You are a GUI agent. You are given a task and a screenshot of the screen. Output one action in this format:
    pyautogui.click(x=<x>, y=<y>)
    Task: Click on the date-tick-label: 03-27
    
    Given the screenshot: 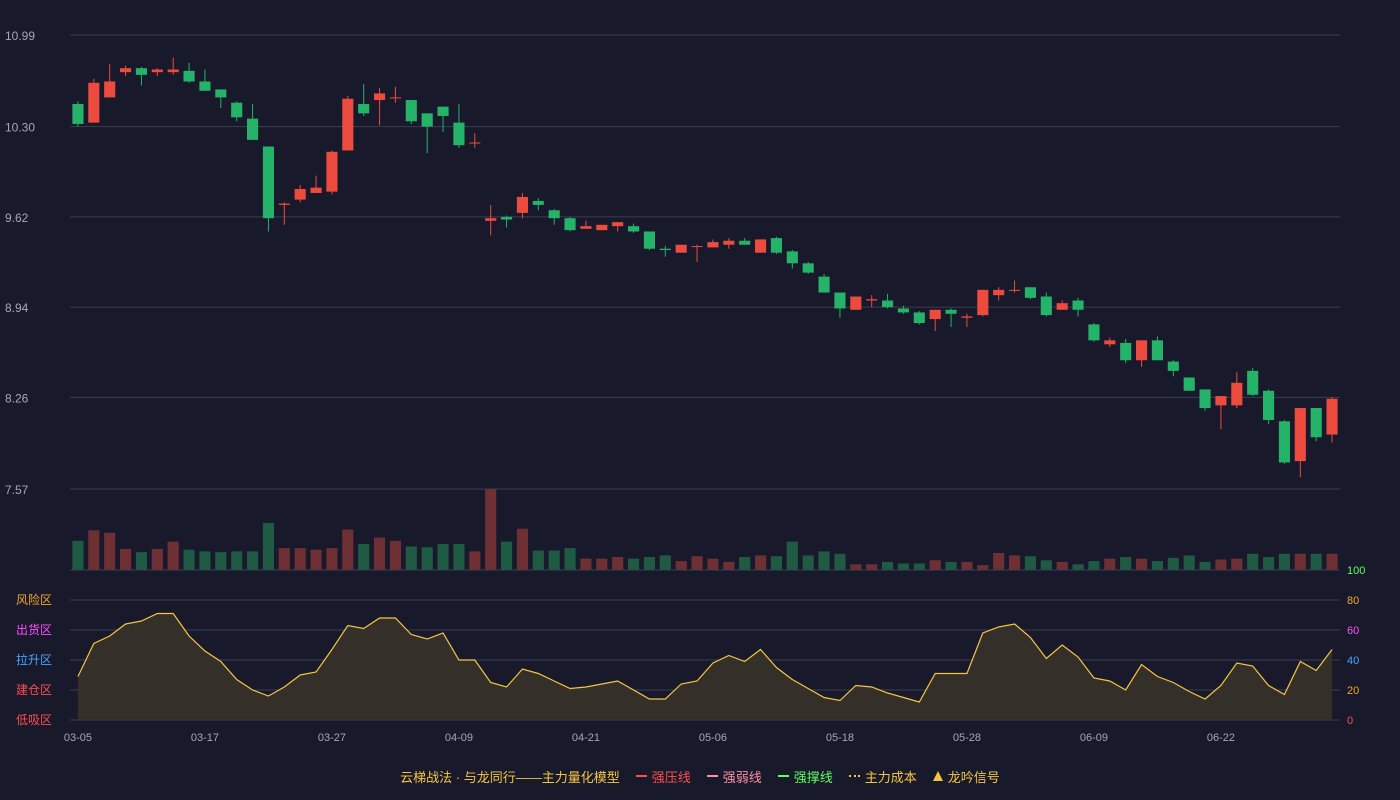 What is the action you would take?
    pyautogui.click(x=332, y=738)
    